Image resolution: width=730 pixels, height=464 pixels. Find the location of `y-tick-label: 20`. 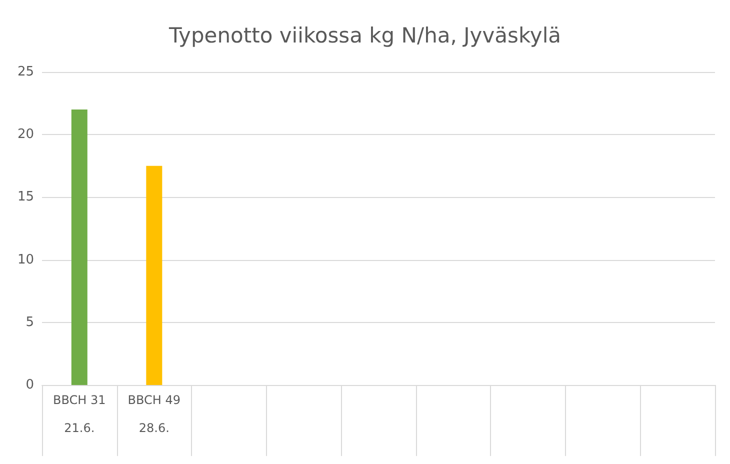

y-tick-label: 20 is located at coordinates (25, 134).